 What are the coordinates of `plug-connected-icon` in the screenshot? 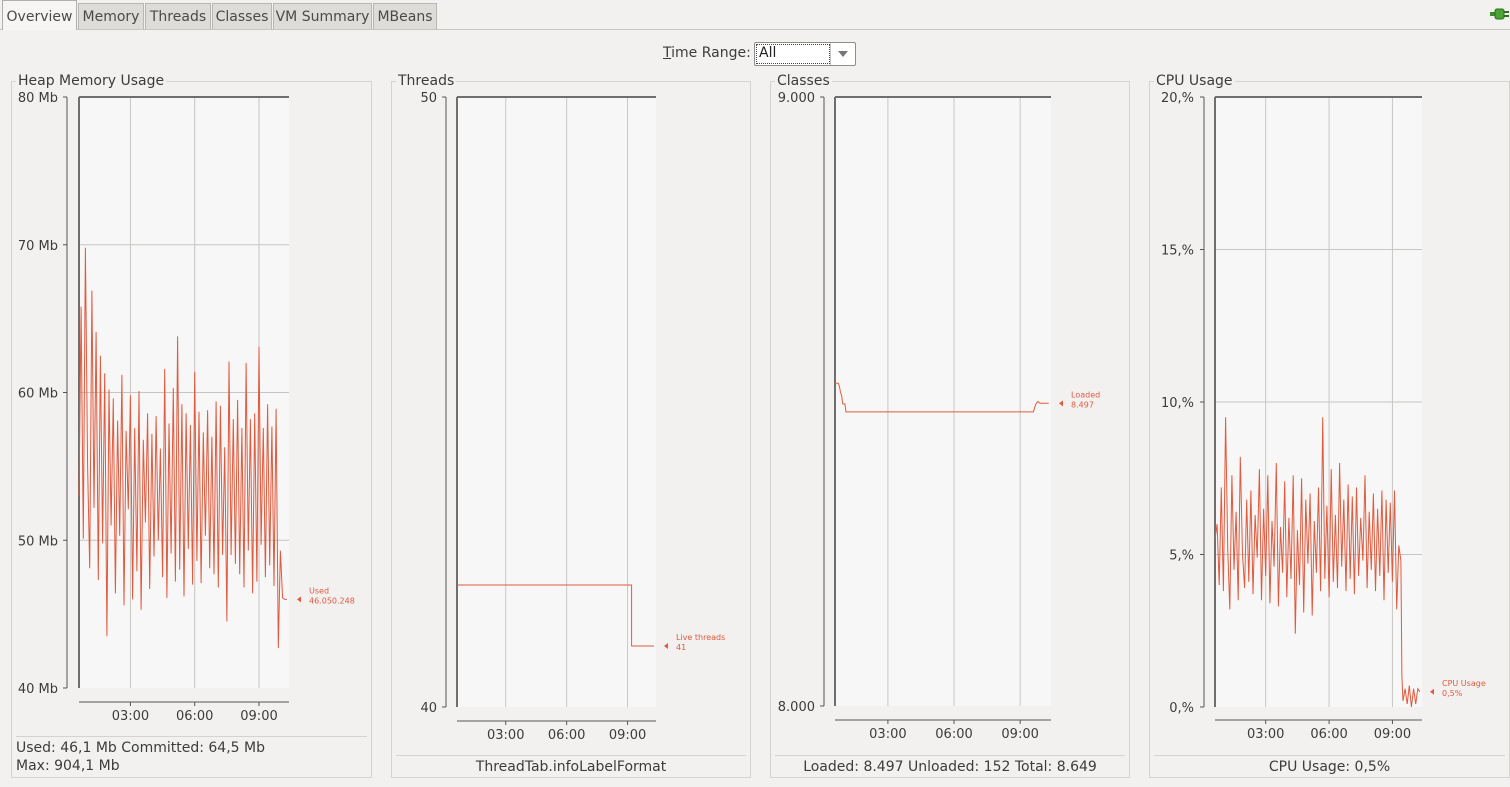 It's located at (1500, 14).